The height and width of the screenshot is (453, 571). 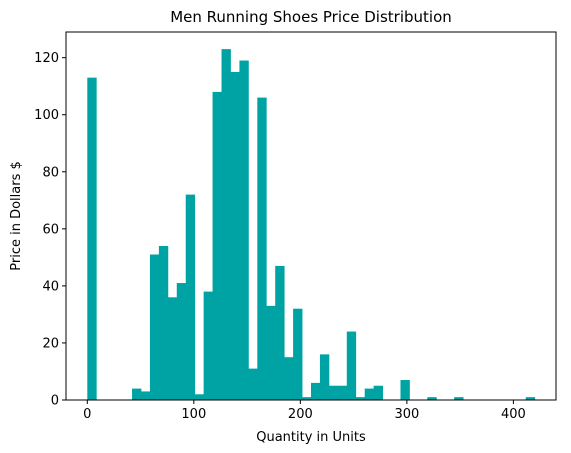 What do you see at coordinates (406, 414) in the screenshot?
I see `x-tick-label: 300` at bounding box center [406, 414].